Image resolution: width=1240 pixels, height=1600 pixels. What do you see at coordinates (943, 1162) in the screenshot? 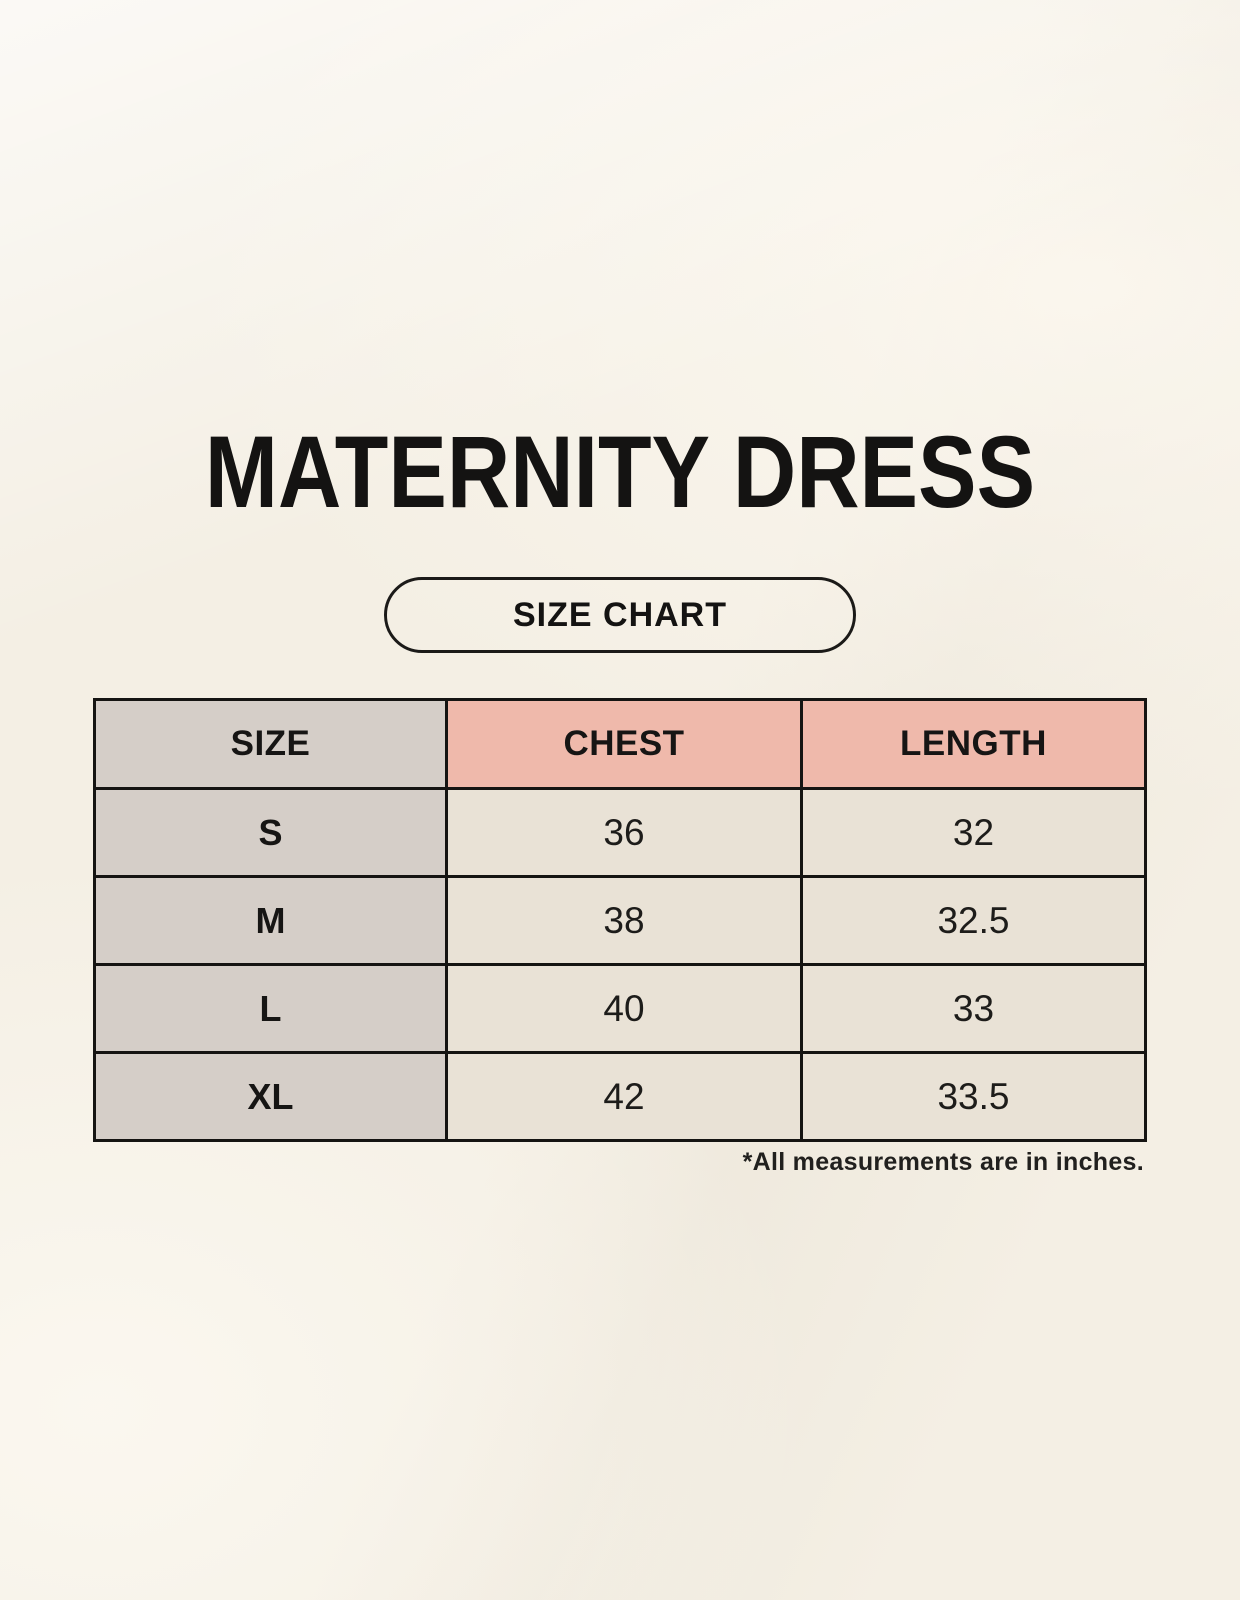
I see `measurements-footnote: *All measurements are in inches.` at bounding box center [943, 1162].